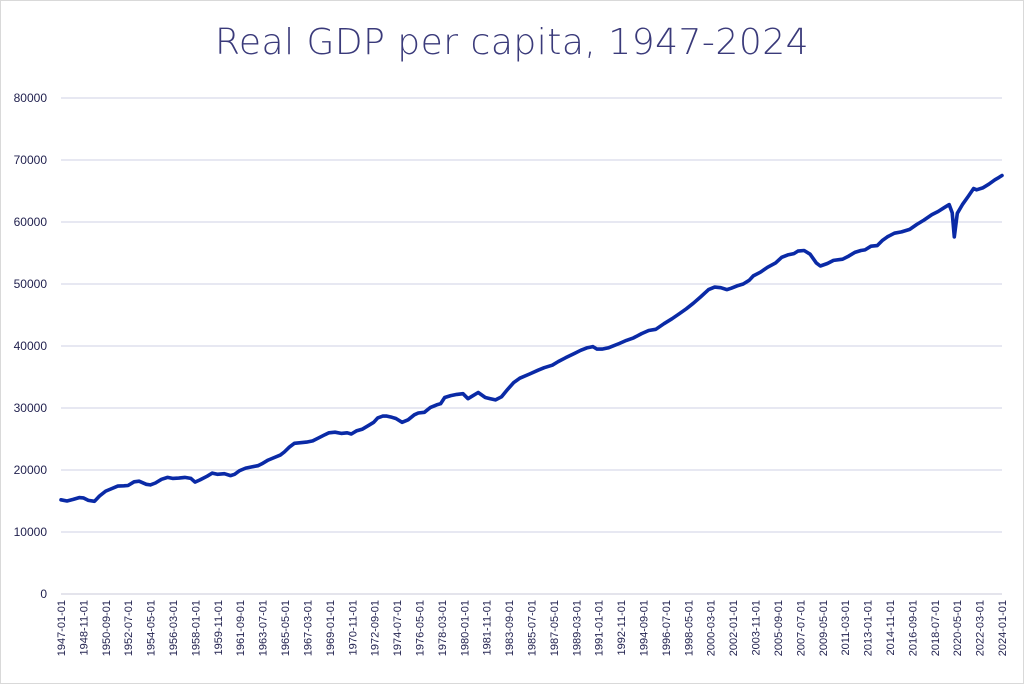 This screenshot has width=1024, height=684. Describe the element at coordinates (622, 627) in the screenshot. I see `x-tick-label: 1992-11-01` at that location.